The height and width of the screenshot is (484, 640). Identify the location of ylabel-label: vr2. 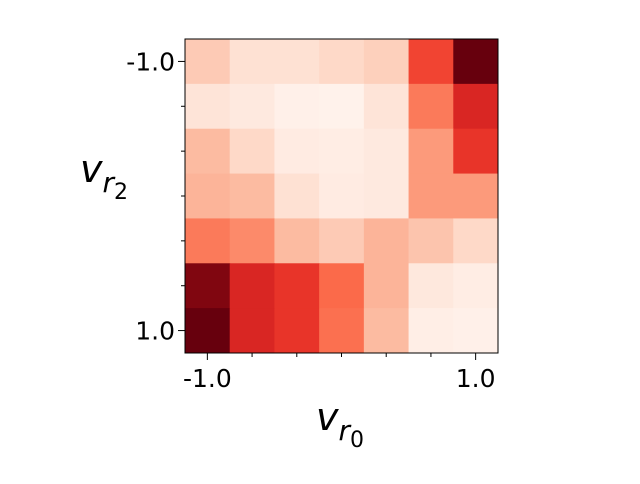
(104, 176).